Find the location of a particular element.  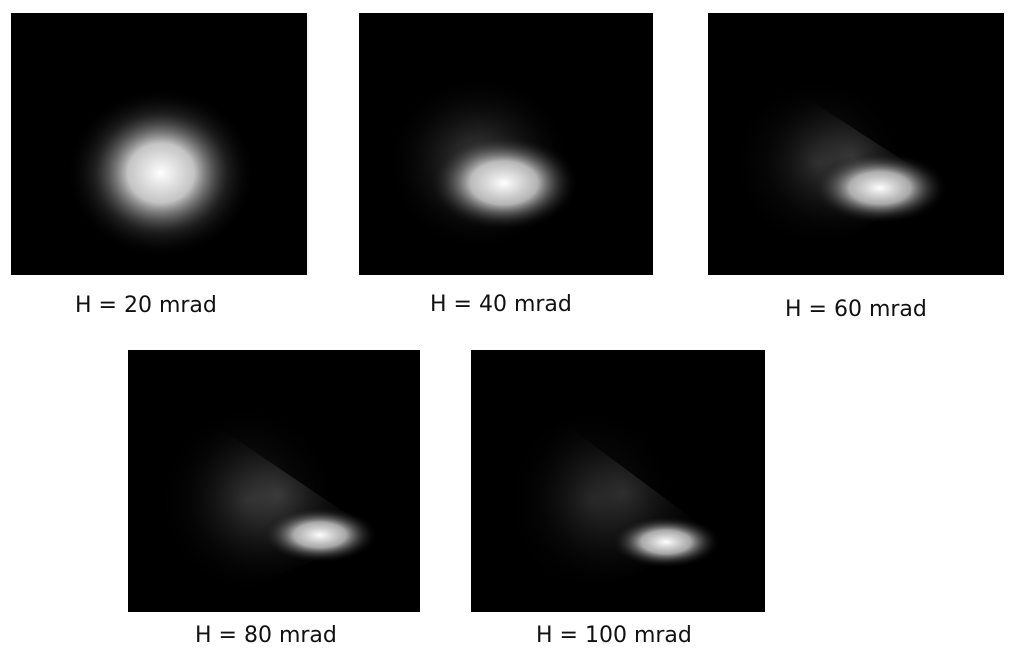

image-panel-40mrad is located at coordinates (506, 144).